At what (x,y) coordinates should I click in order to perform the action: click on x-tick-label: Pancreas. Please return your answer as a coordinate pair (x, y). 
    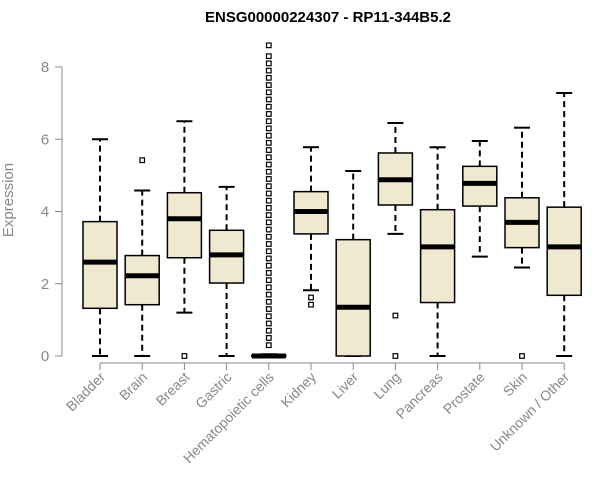
    Looking at the image, I should click on (419, 395).